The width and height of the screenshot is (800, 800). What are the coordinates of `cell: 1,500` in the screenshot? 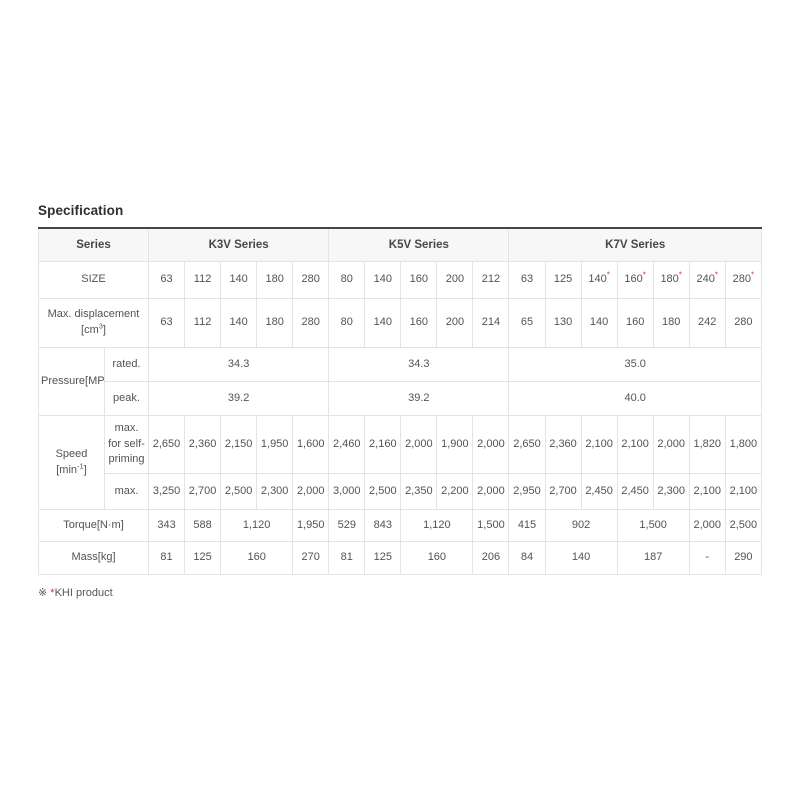 It's located at (653, 525).